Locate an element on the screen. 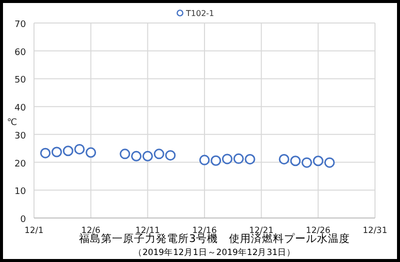  y-tick-label: 50 is located at coordinates (20, 81).